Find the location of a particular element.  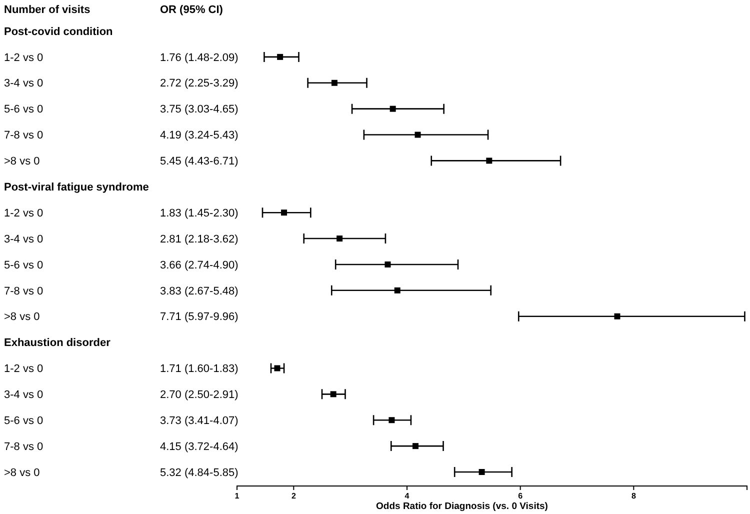

y-tick-label: Post-viral fatigue syndrome is located at coordinates (76, 187).